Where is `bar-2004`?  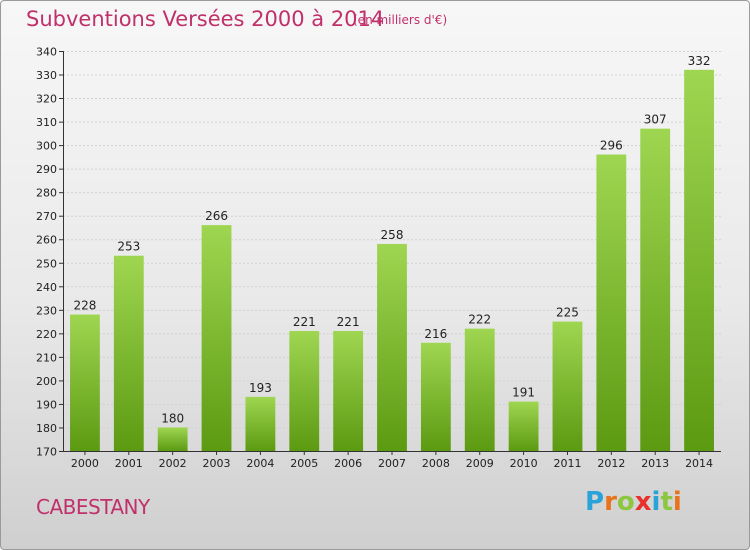
bar-2004 is located at coordinates (260, 423).